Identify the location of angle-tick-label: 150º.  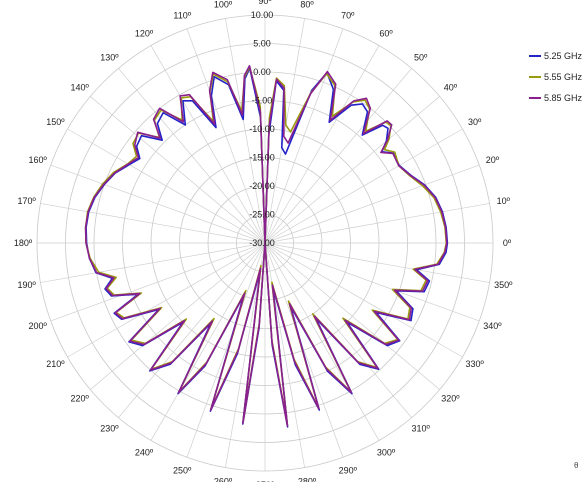
(55, 122).